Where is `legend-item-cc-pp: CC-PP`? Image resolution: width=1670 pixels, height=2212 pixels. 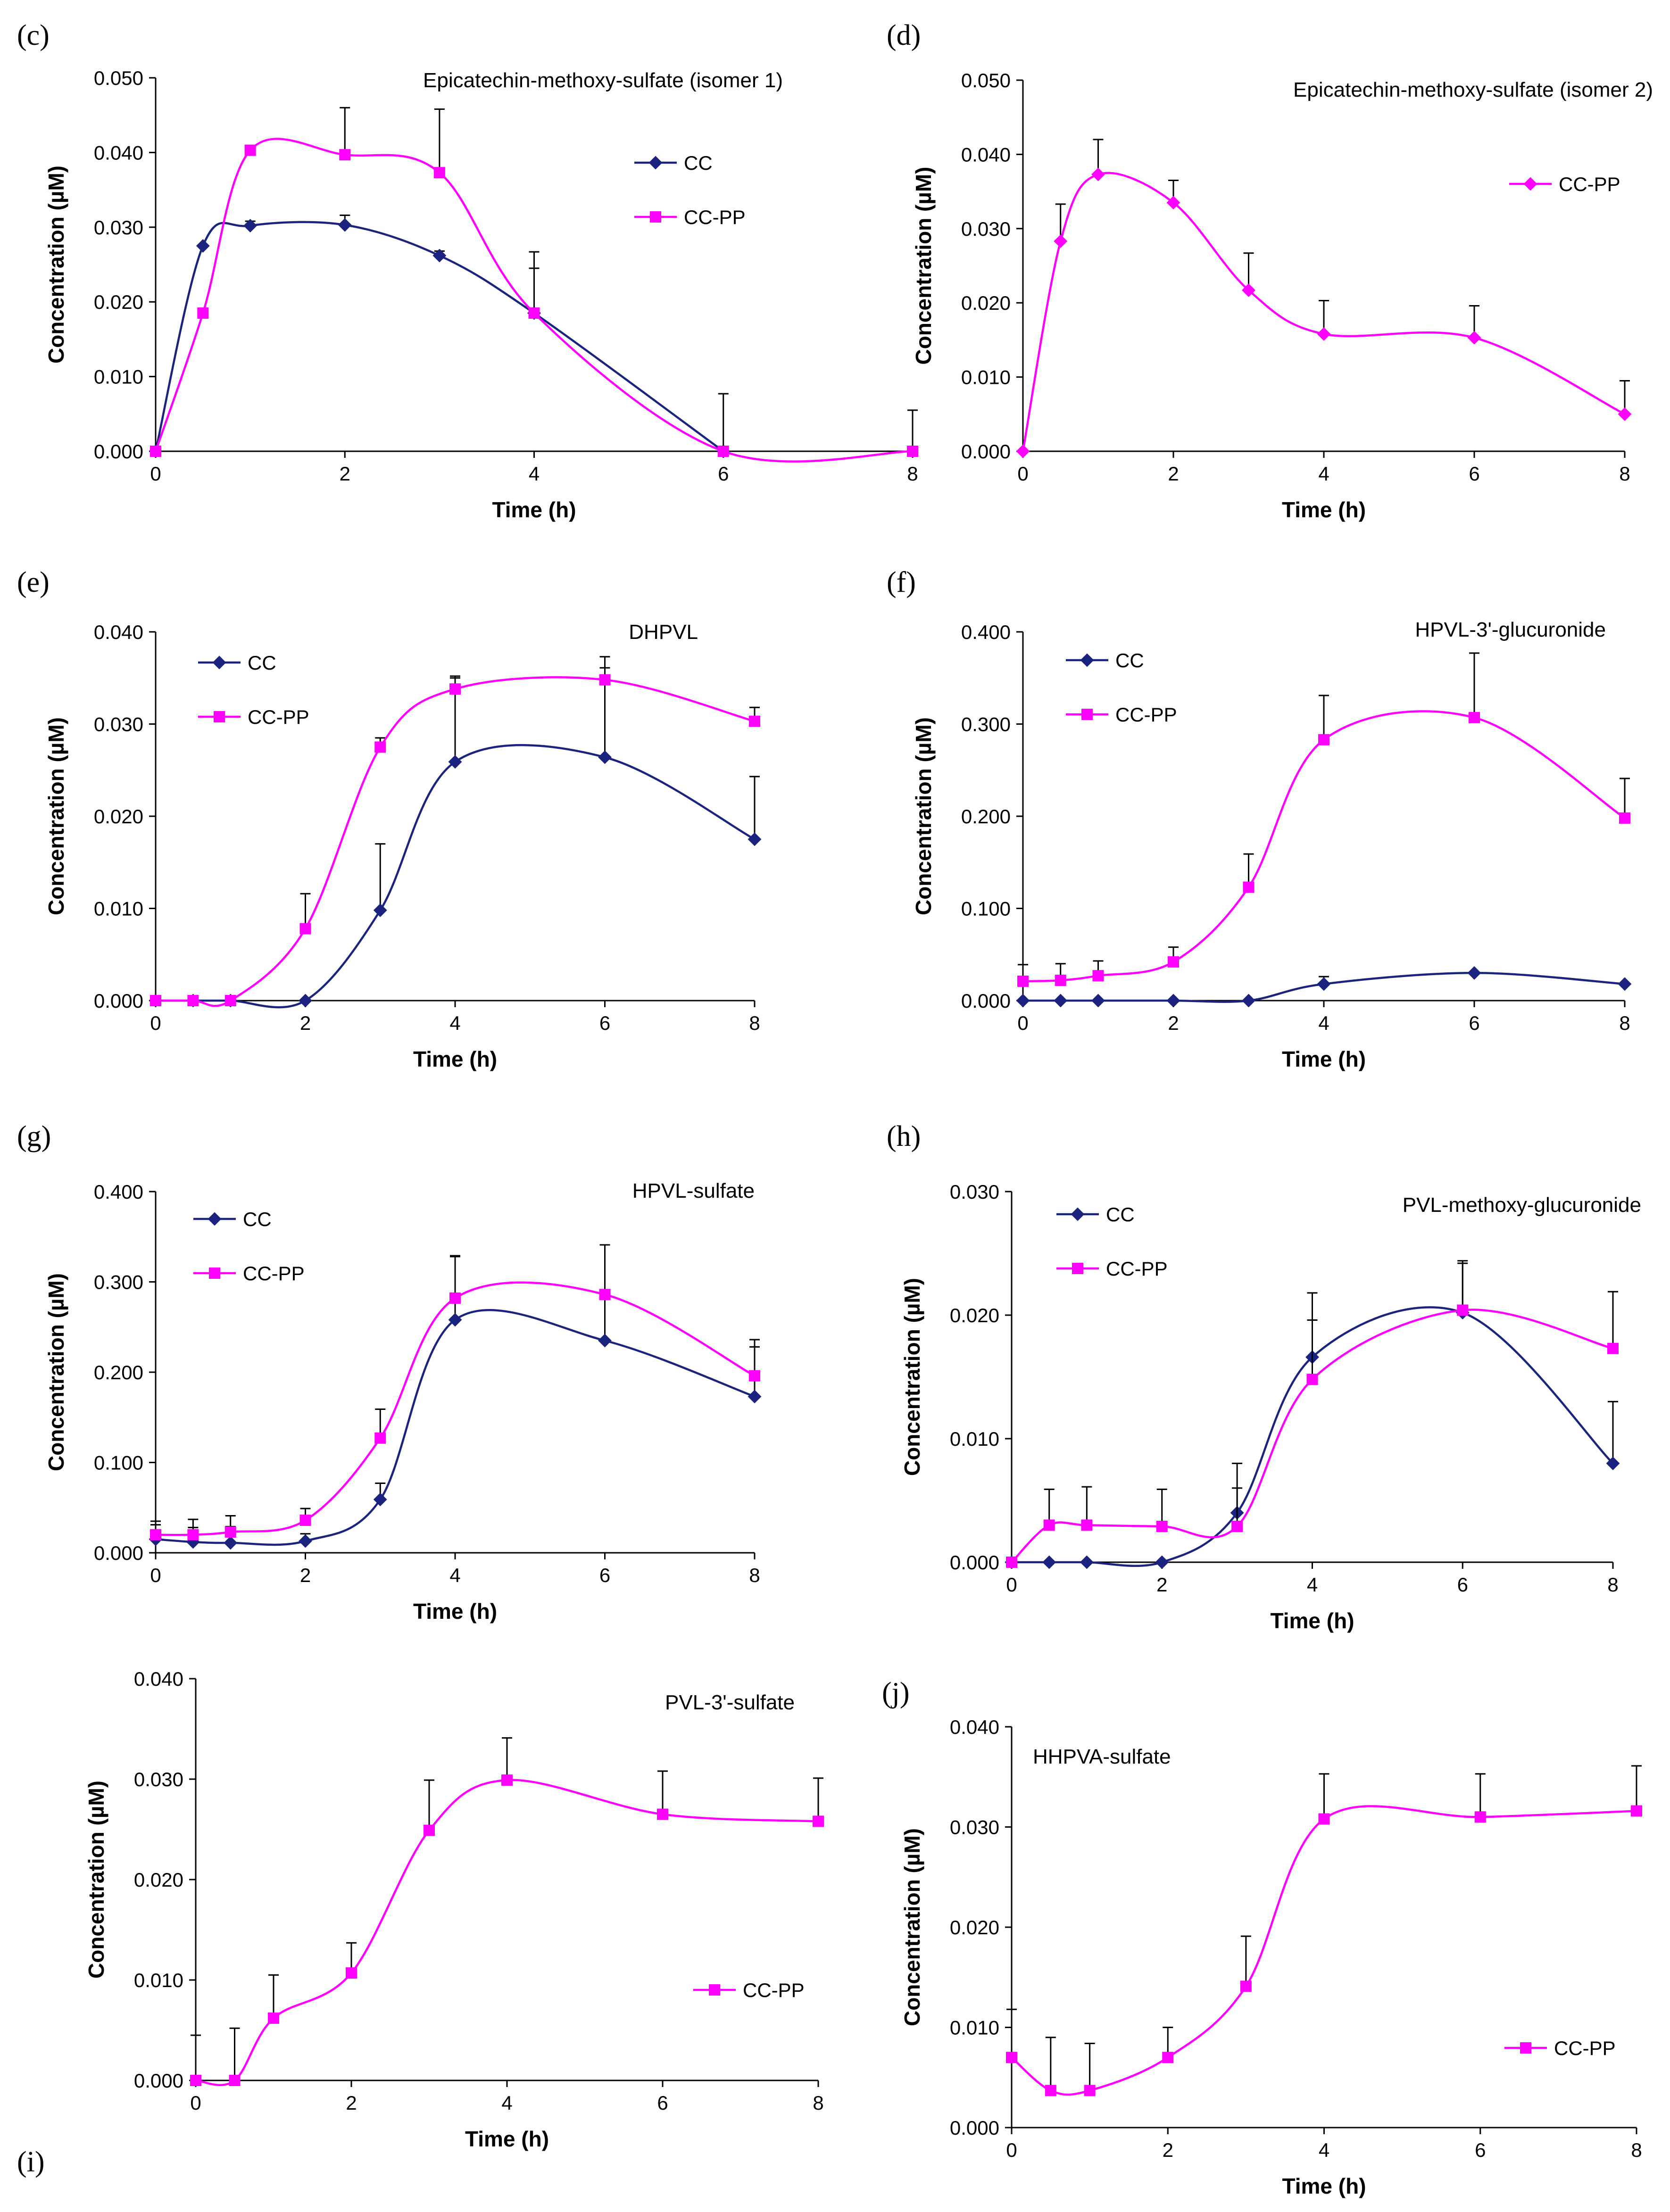 legend-item-cc-pp: CC-PP is located at coordinates (253, 717).